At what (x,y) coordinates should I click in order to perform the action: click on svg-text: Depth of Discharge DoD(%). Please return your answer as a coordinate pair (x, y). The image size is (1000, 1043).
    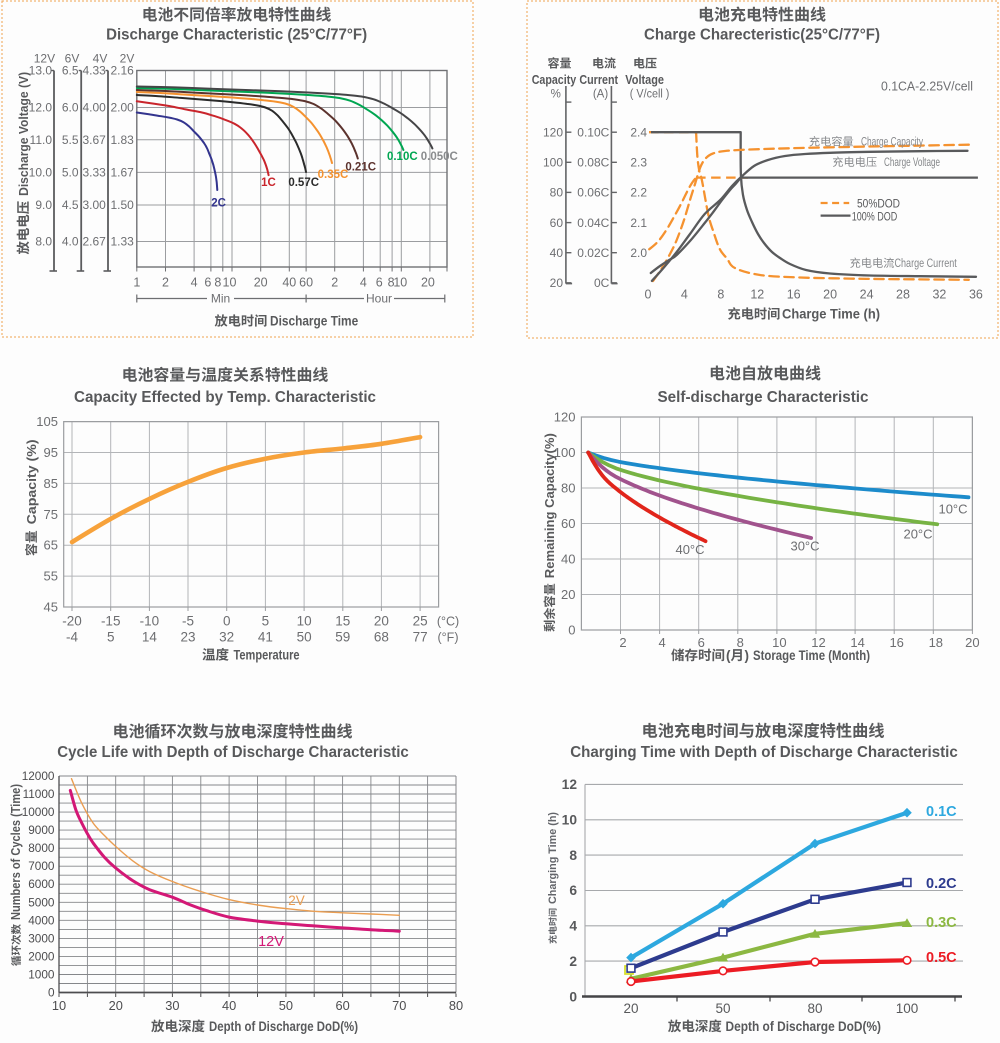
    Looking at the image, I should click on (804, 1026).